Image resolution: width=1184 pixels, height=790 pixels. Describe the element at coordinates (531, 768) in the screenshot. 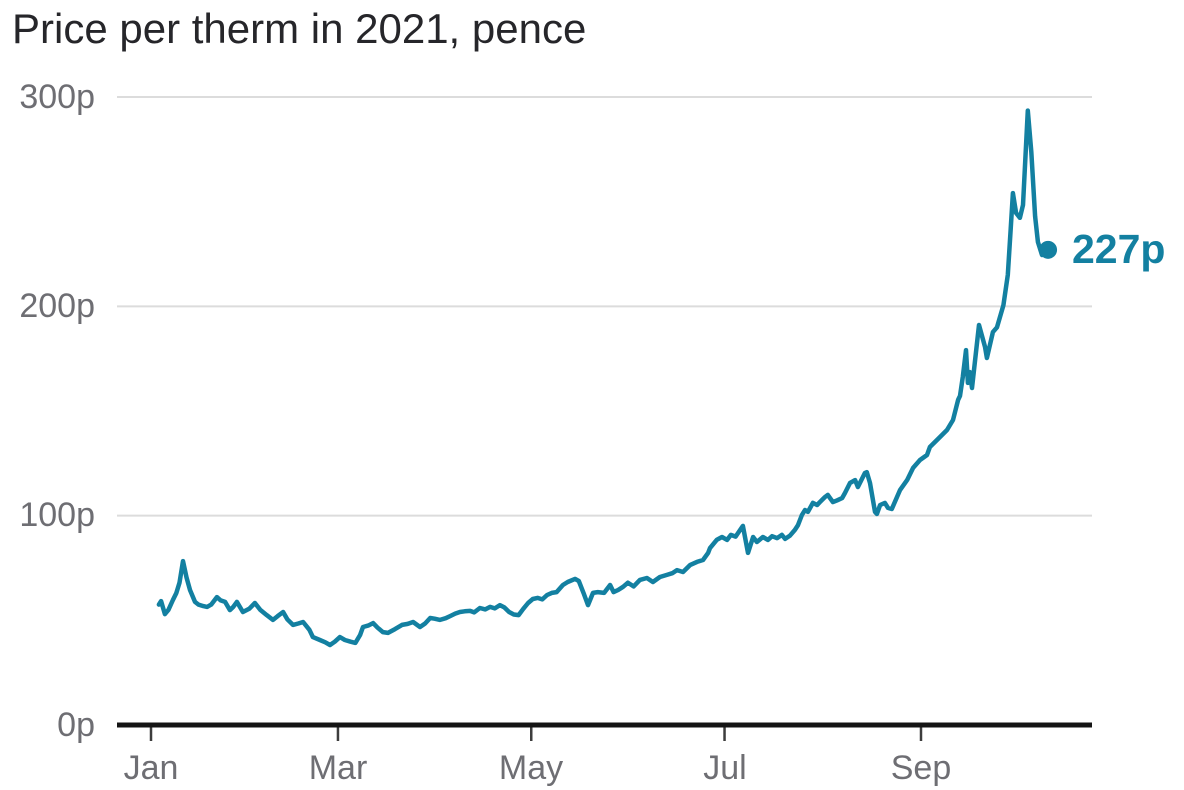

I see `x-tick-label-may: May` at that location.